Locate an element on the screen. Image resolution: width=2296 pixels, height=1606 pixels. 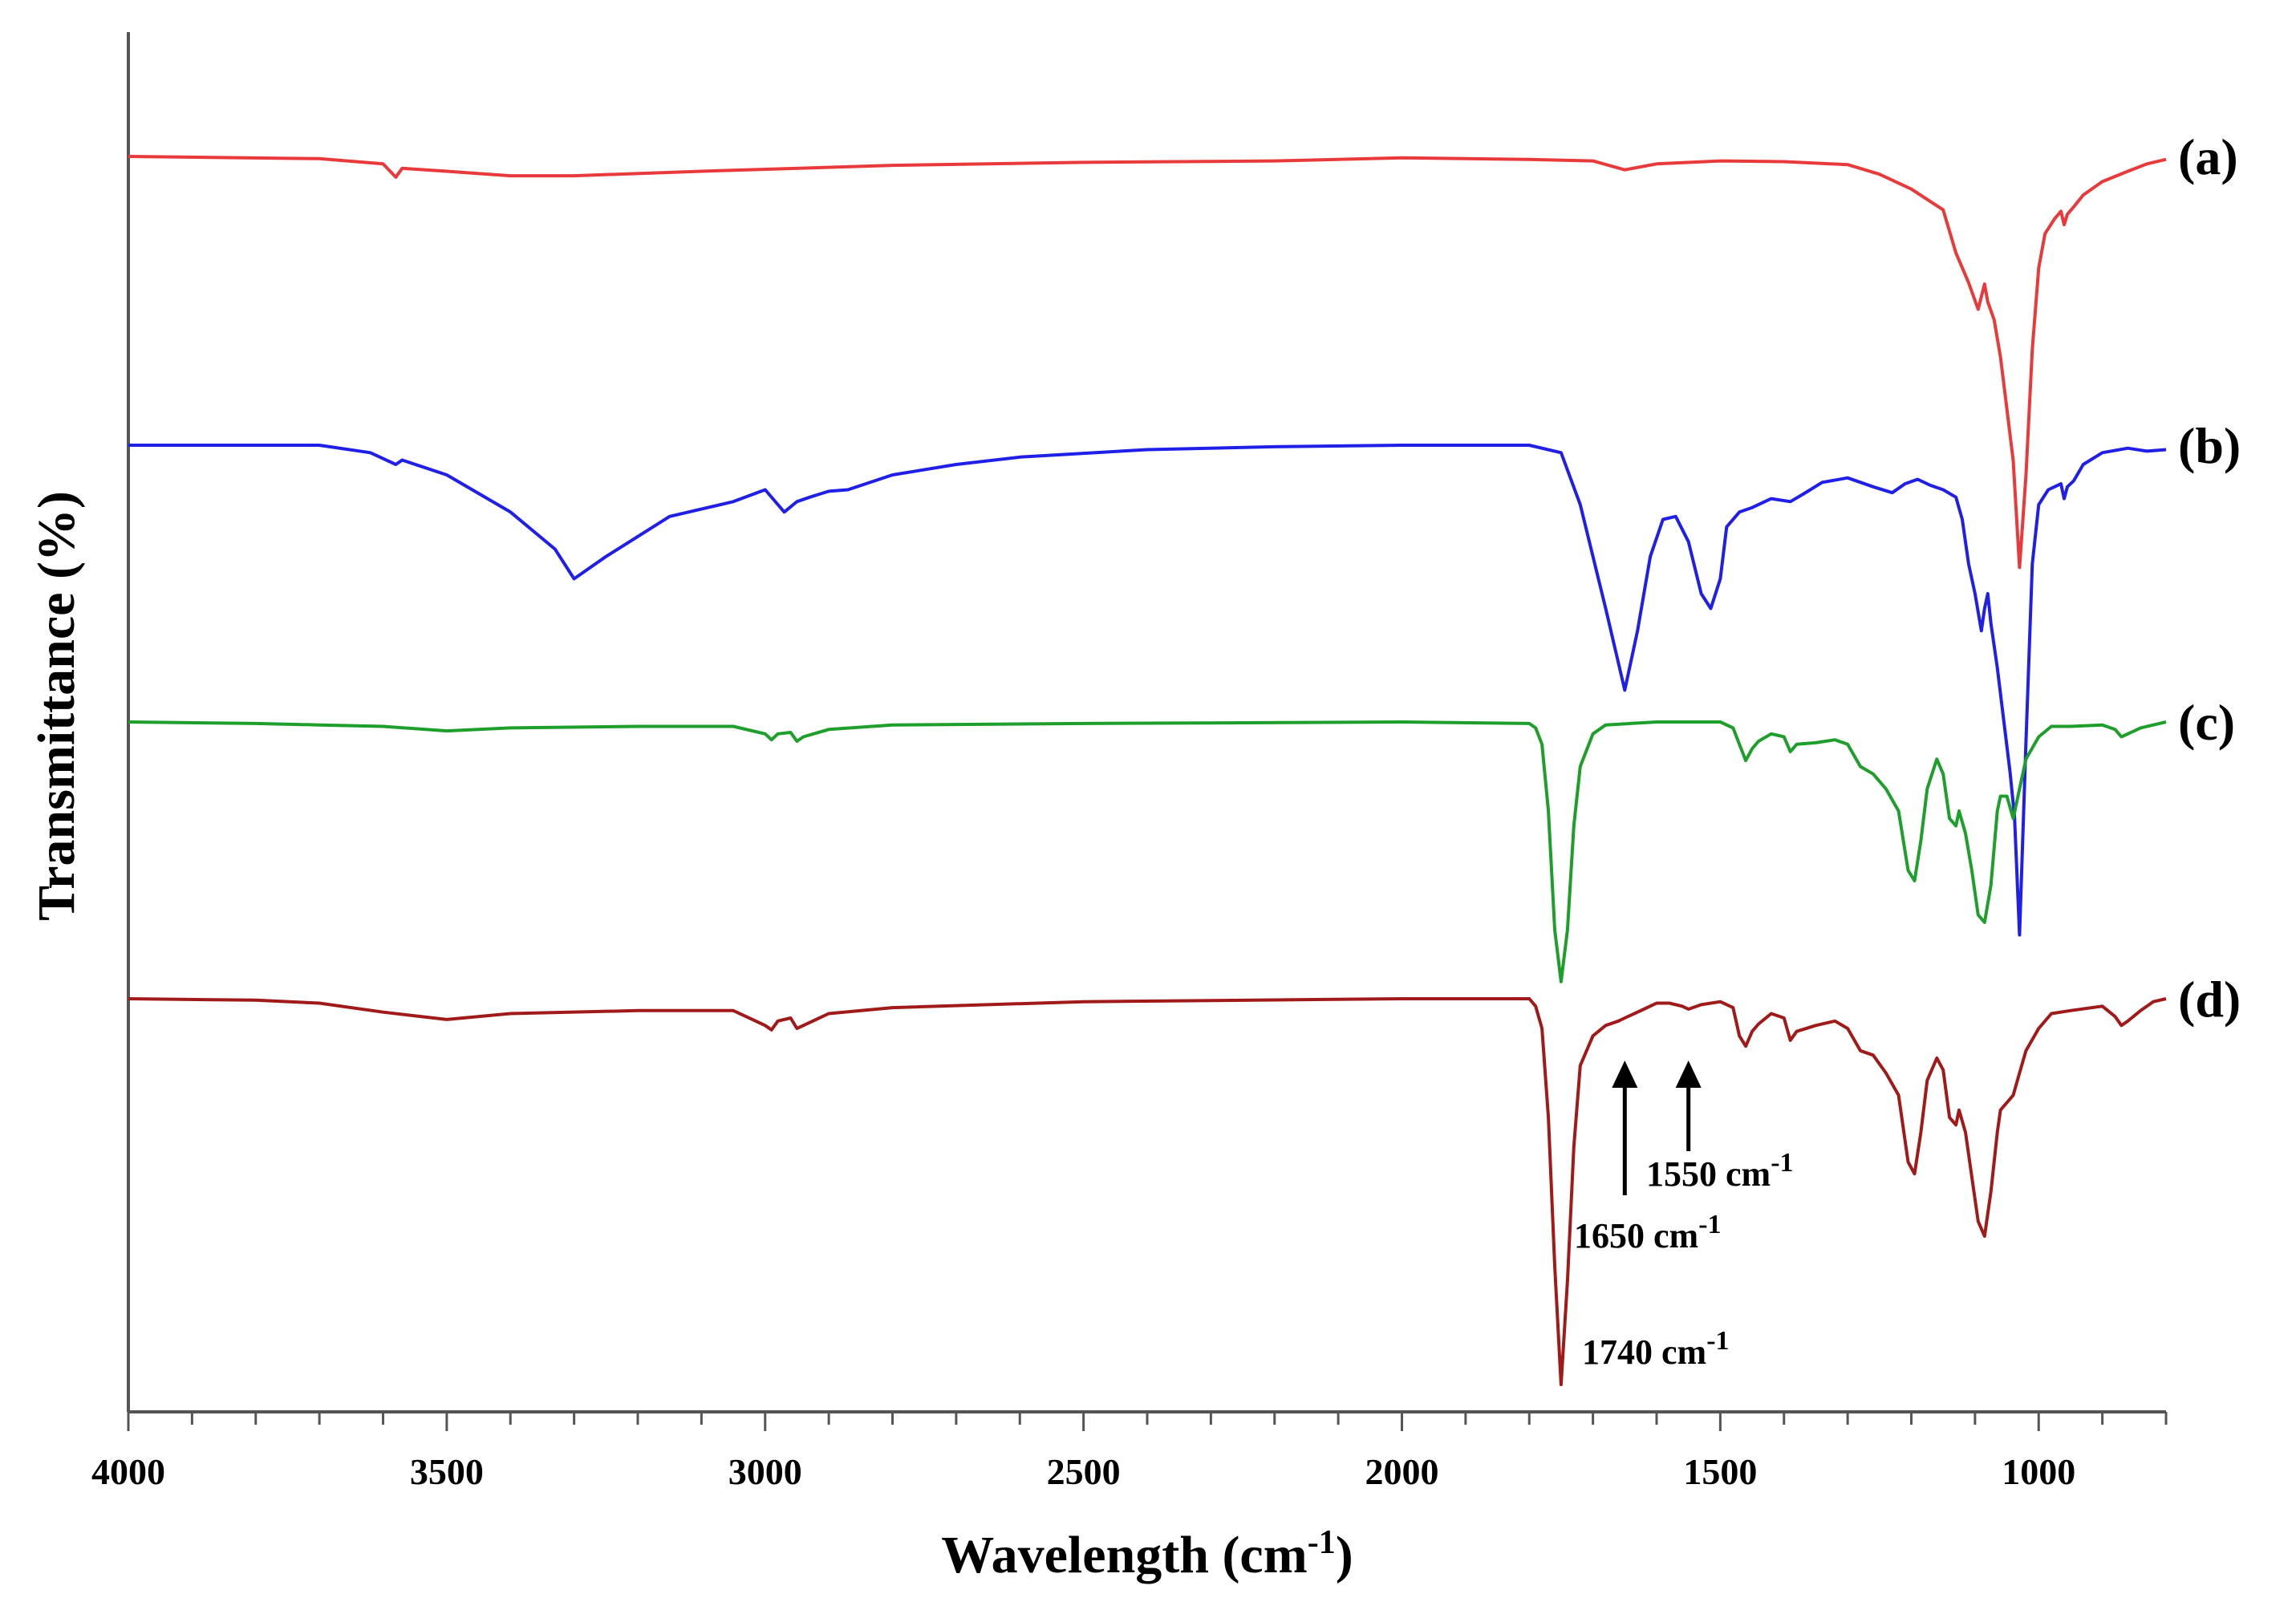
x-axis-title-sup: -1 is located at coordinates (1322, 1543).